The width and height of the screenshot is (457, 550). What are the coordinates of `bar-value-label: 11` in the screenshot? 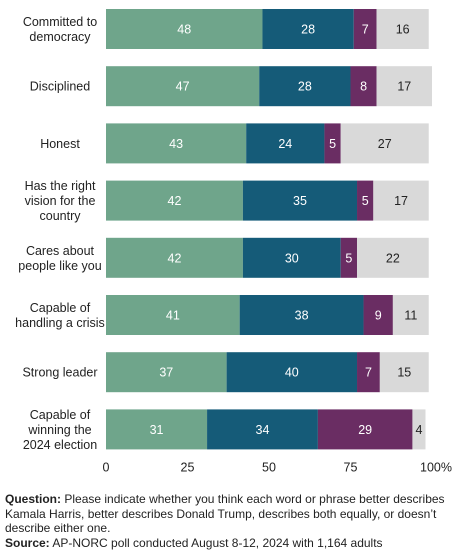 It's located at (410, 316).